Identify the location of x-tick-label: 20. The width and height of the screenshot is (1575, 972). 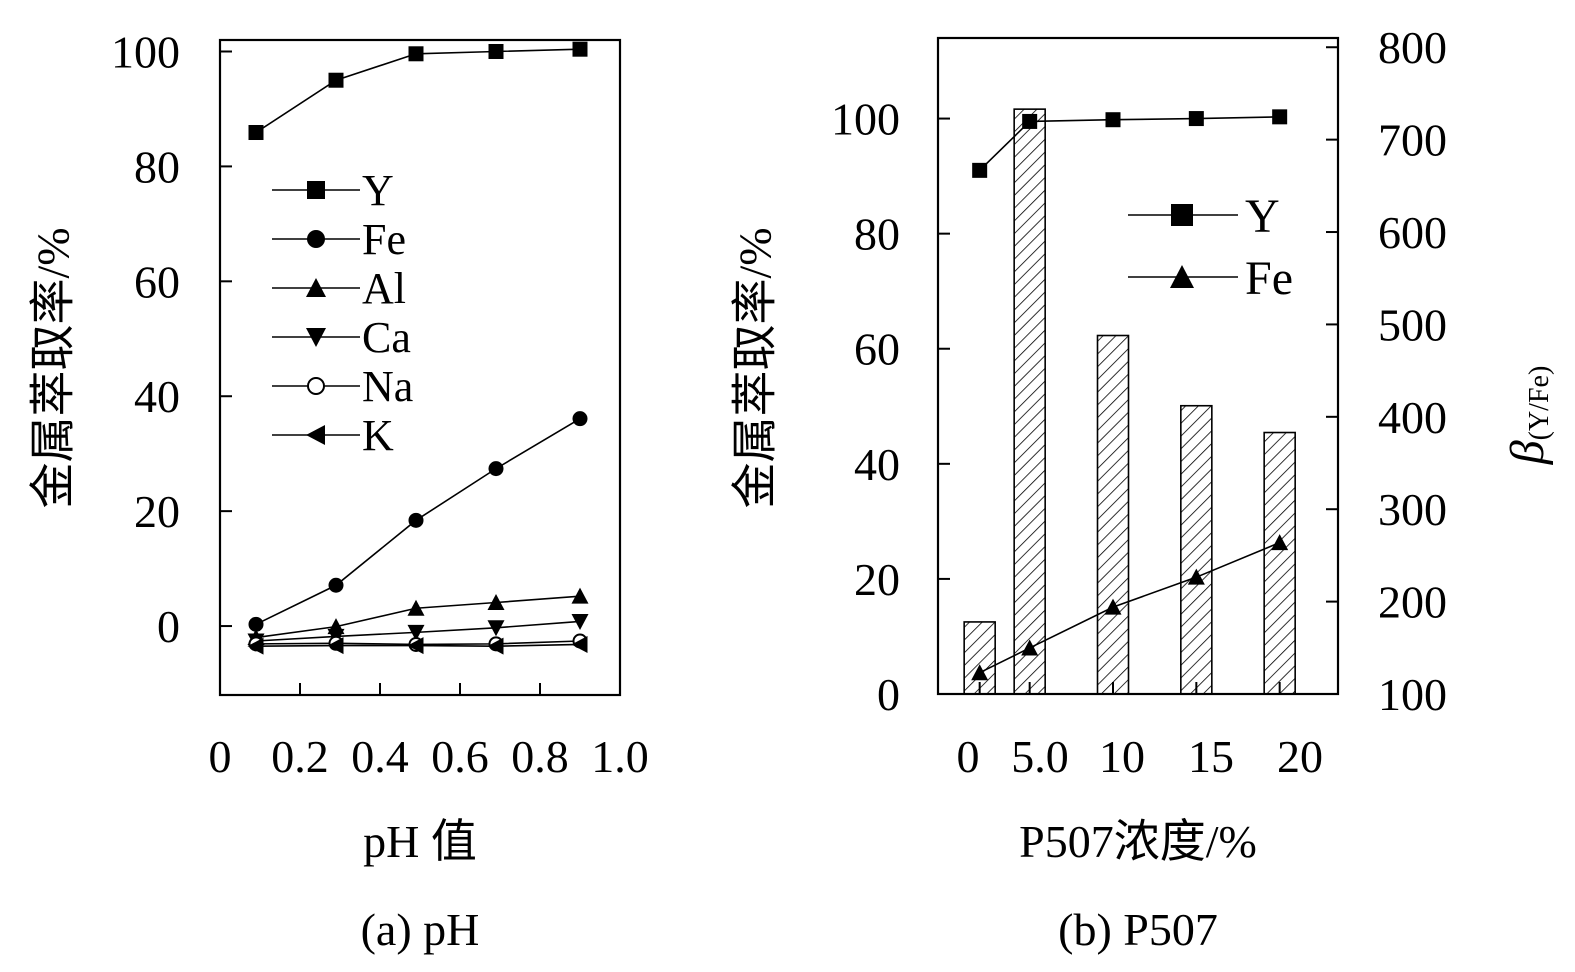
(1300, 756).